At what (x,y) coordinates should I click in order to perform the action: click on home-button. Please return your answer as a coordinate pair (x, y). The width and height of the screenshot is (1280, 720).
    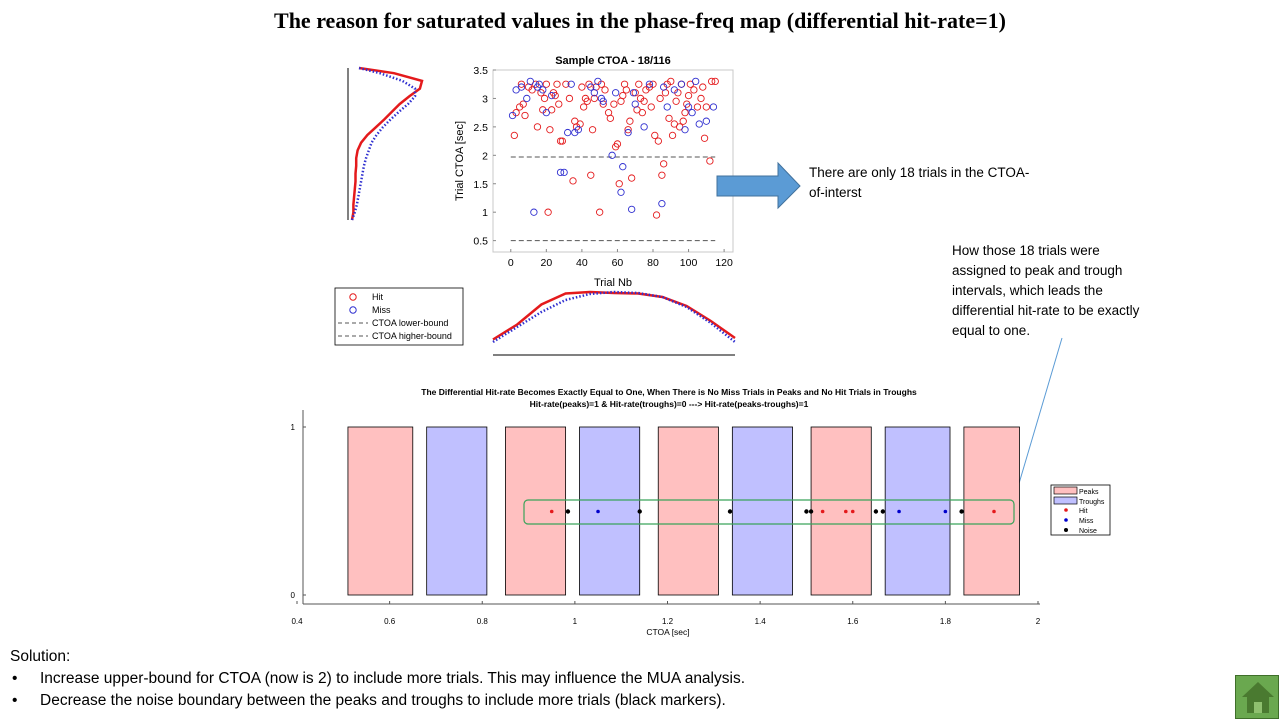
    Looking at the image, I should click on (1257, 697).